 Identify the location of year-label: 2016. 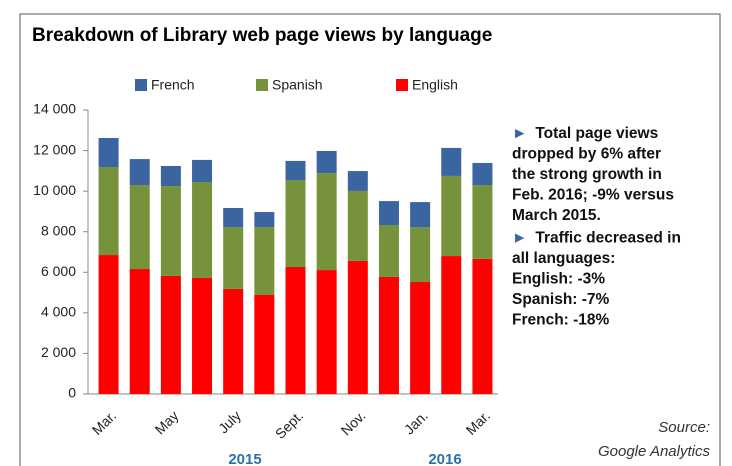
(444, 458).